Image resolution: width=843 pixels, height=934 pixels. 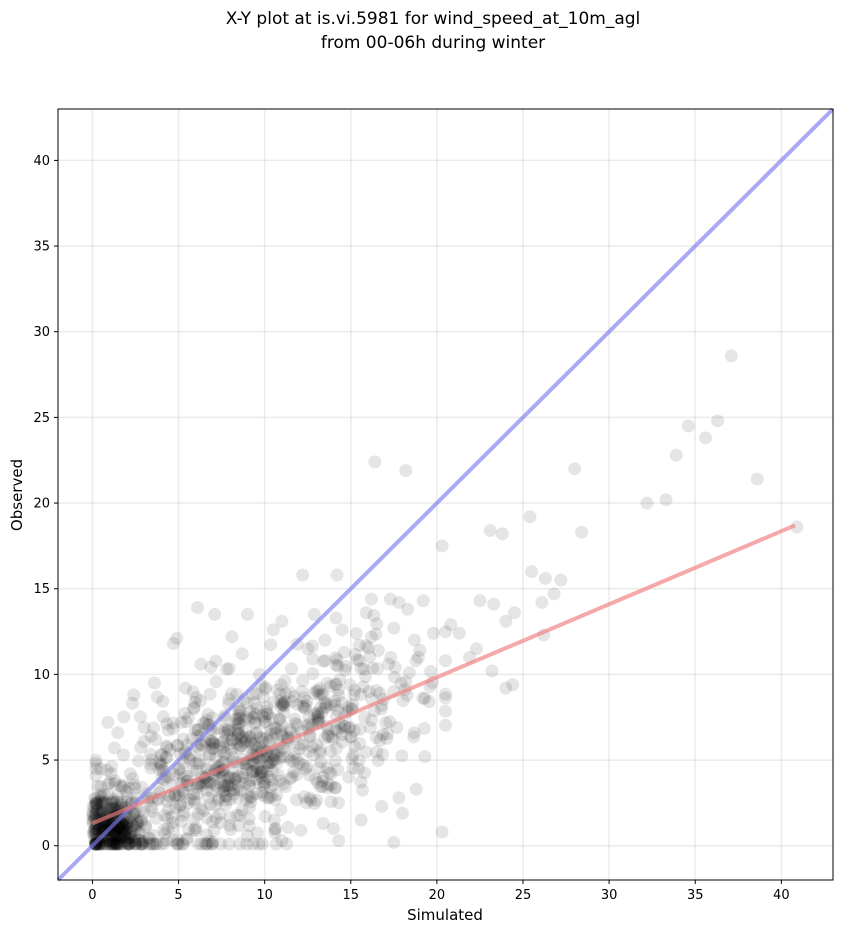 What do you see at coordinates (92, 895) in the screenshot?
I see `x-tick-label-0: 0` at bounding box center [92, 895].